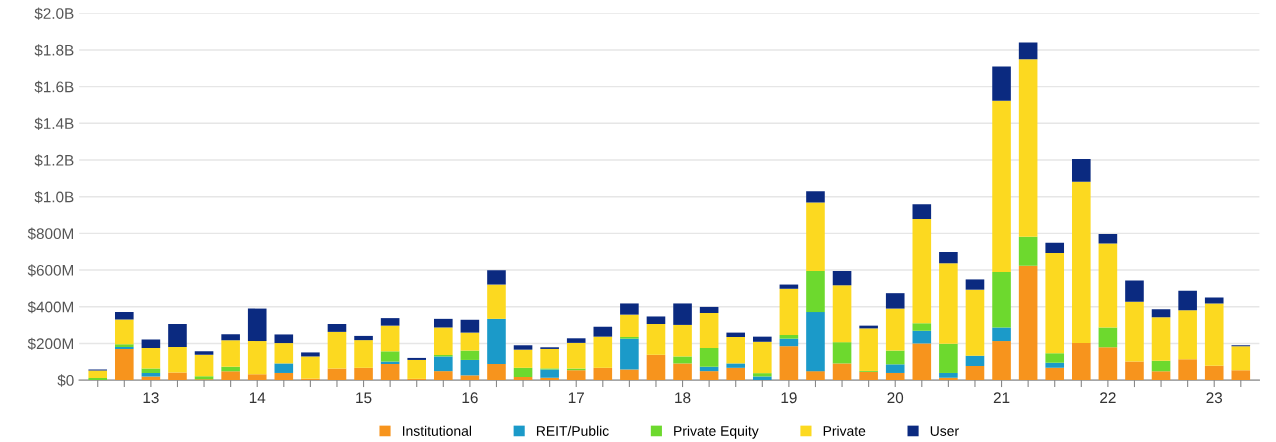 The height and width of the screenshot is (442, 1276). What do you see at coordinates (470, 398) in the screenshot?
I see `x-tick-label: 16` at bounding box center [470, 398].